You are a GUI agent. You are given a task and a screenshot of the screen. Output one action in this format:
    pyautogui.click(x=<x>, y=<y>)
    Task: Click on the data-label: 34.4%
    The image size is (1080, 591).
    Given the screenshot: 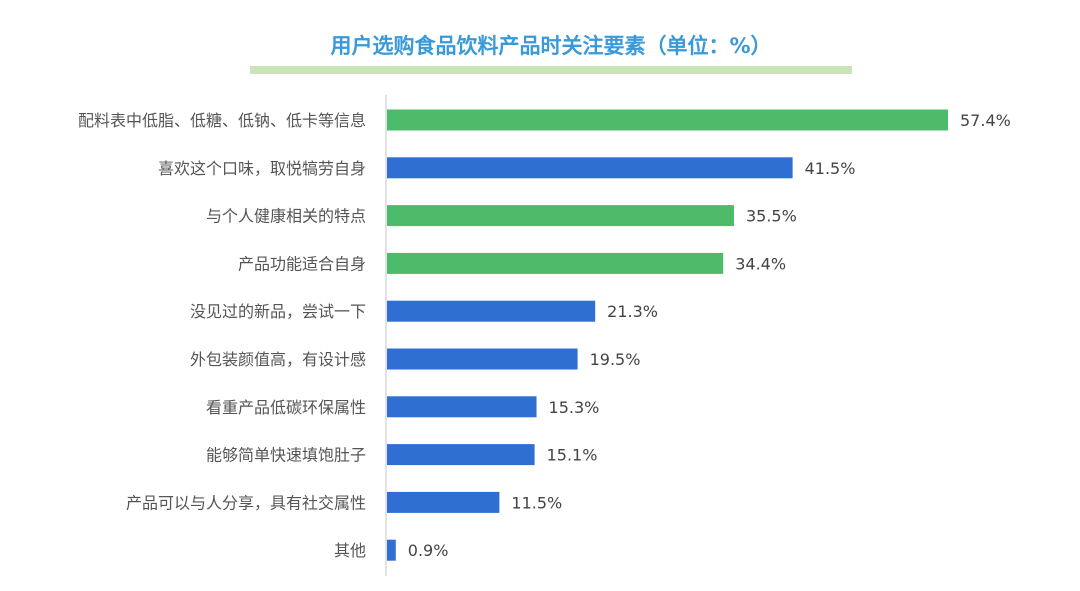 What is the action you would take?
    pyautogui.click(x=760, y=263)
    